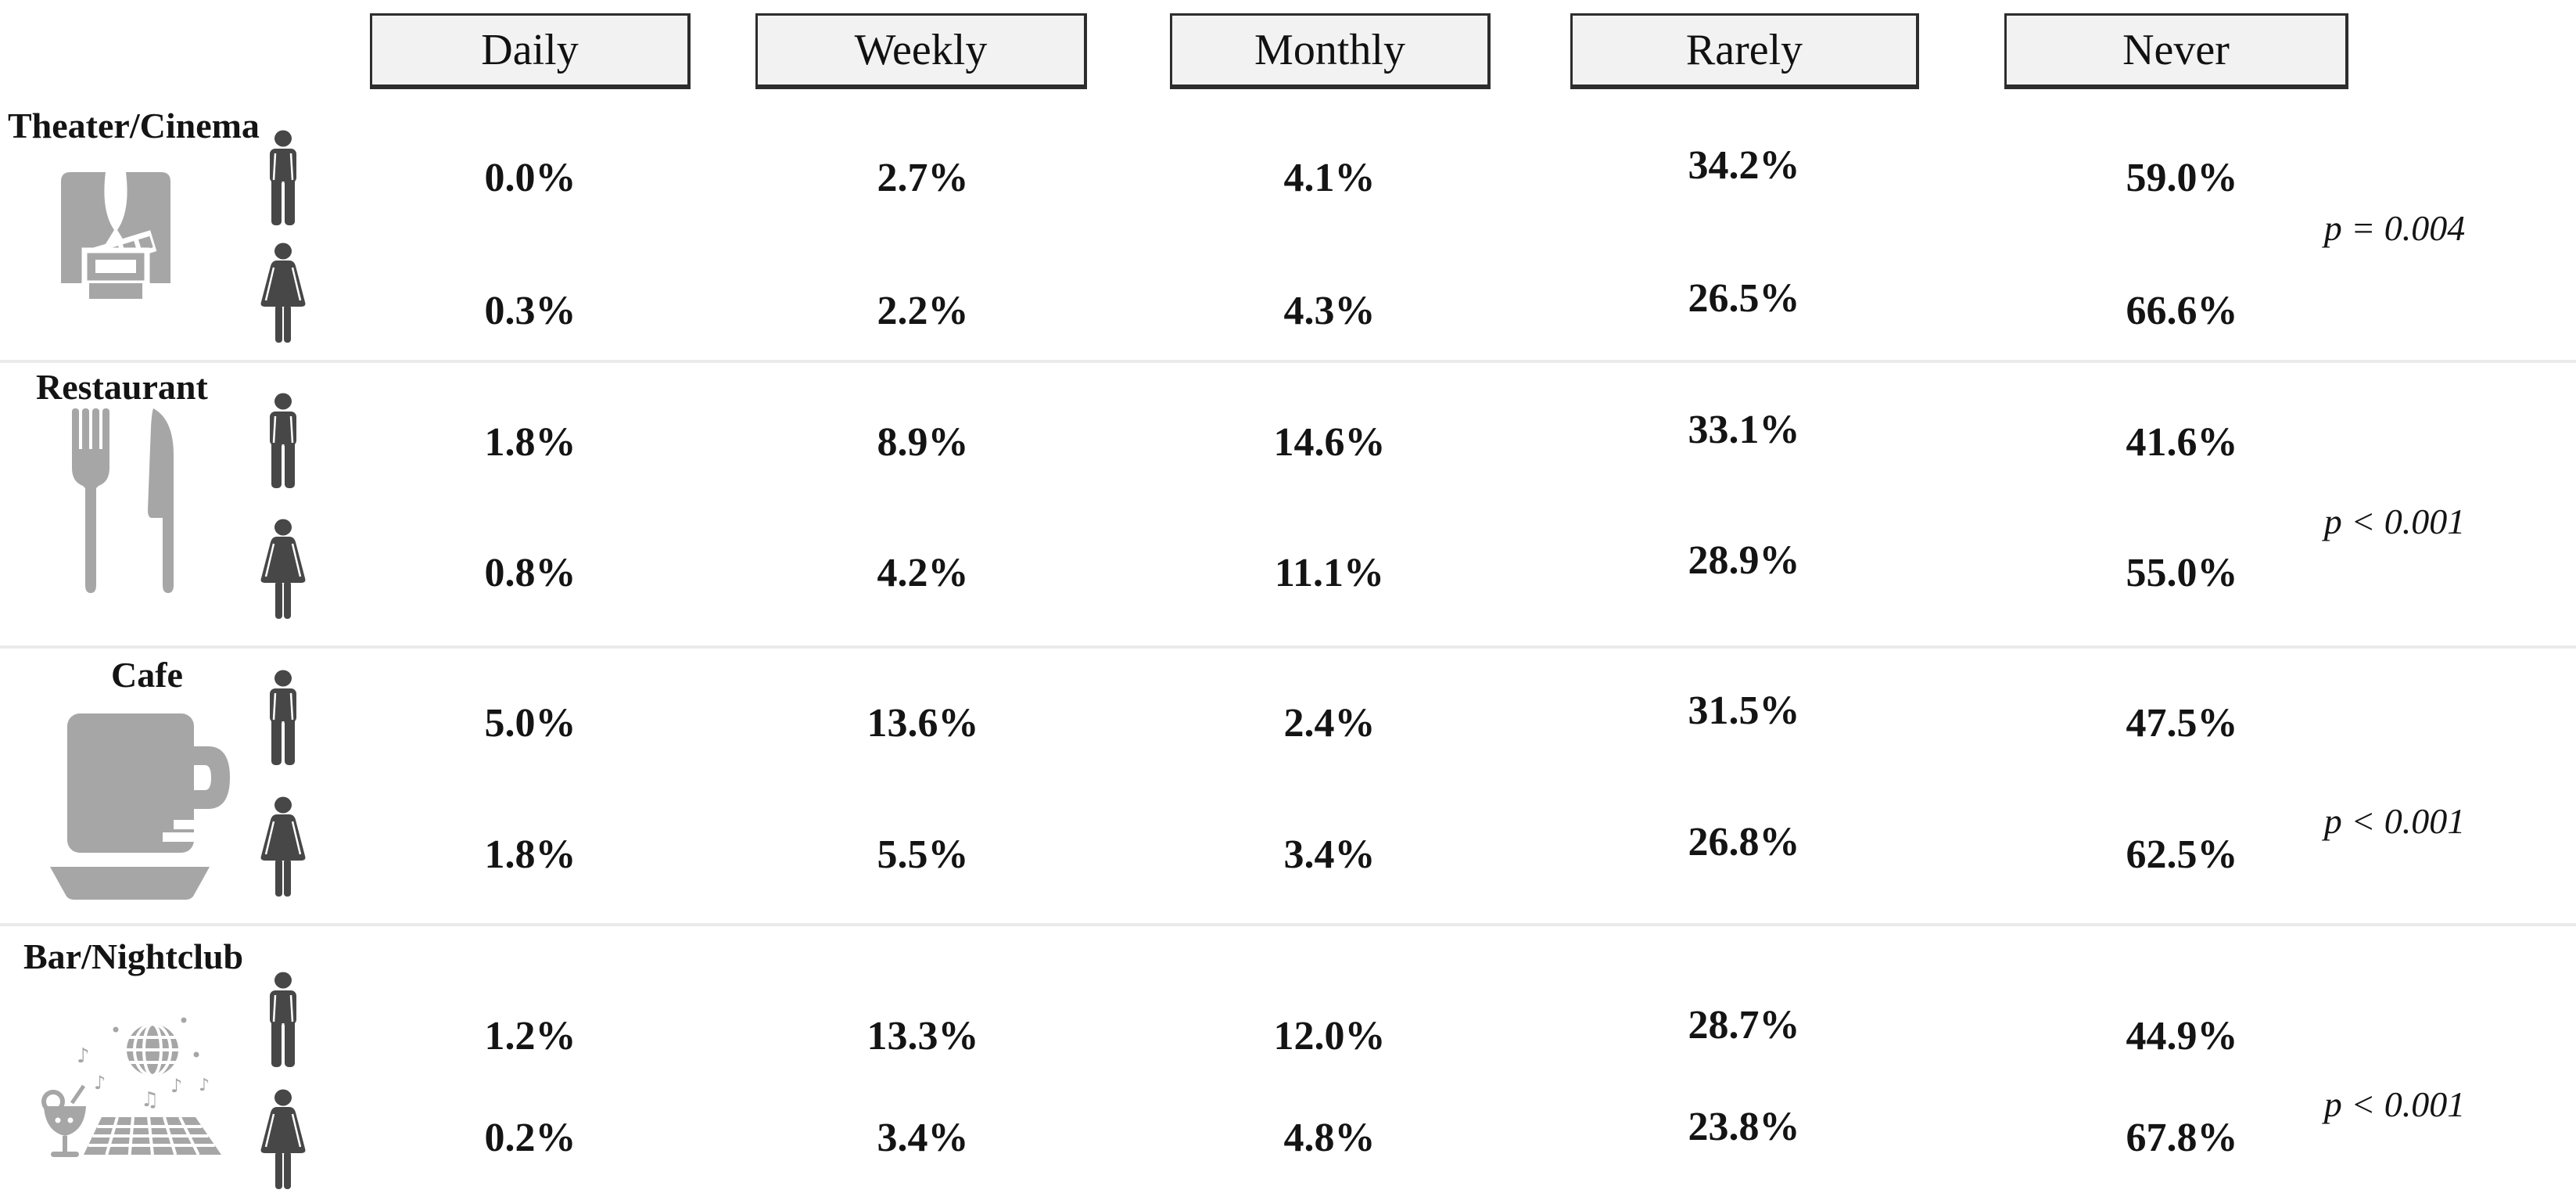 Image resolution: width=2576 pixels, height=1204 pixels. What do you see at coordinates (2182, 1036) in the screenshot?
I see `value-cell: 44.9%` at bounding box center [2182, 1036].